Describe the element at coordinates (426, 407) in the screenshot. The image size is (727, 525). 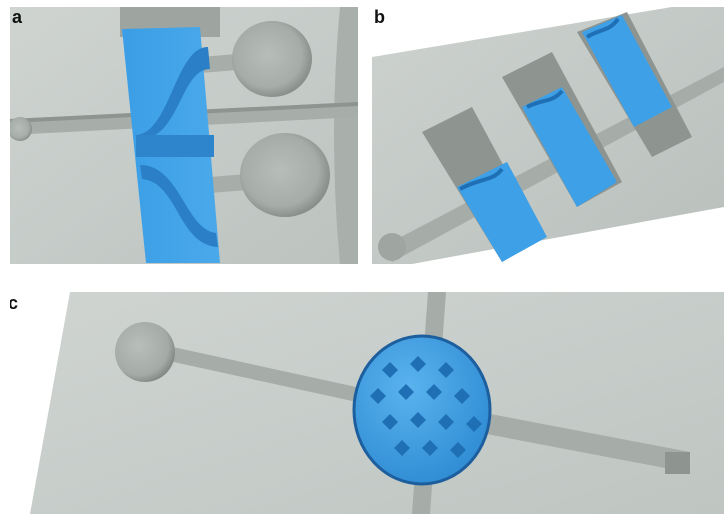
I see `pillar-array` at that location.